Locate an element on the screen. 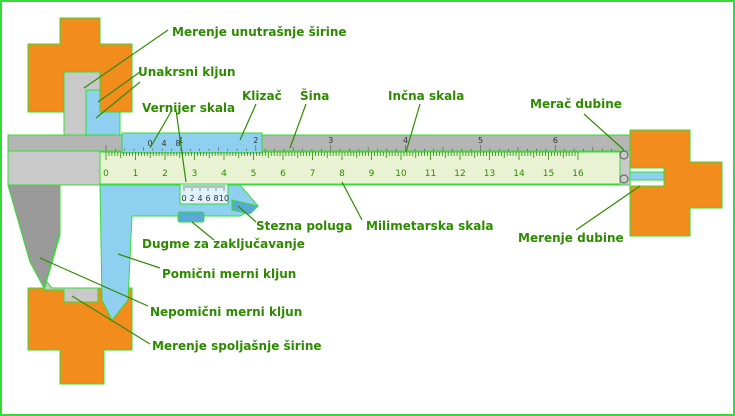 The width and height of the screenshot is (735, 416). leader-lock is located at coordinates (203, 231).